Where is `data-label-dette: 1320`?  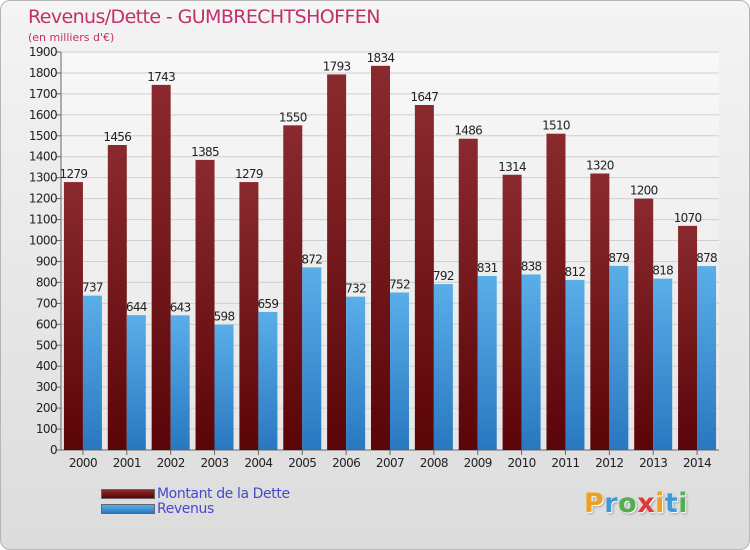
data-label-dette: 1320 is located at coordinates (600, 165).